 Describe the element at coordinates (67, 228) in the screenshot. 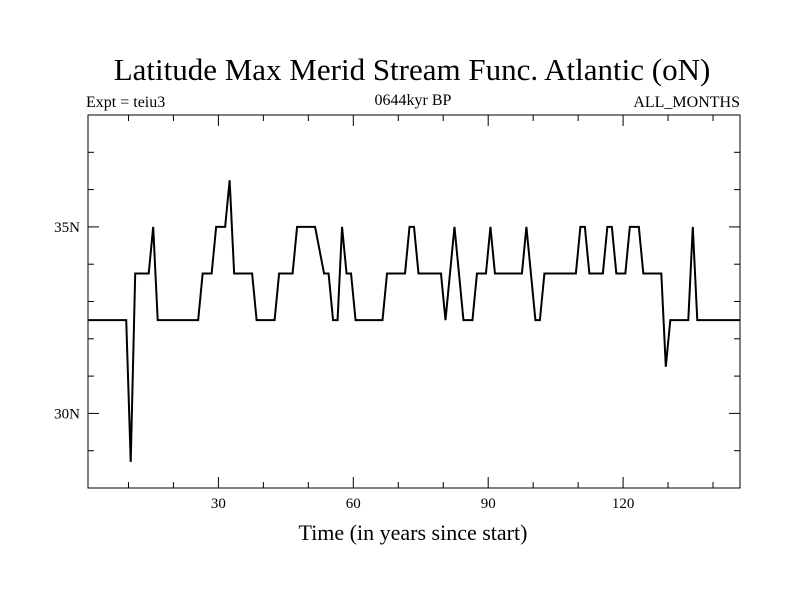

I see `y-tick-label: 35N` at that location.